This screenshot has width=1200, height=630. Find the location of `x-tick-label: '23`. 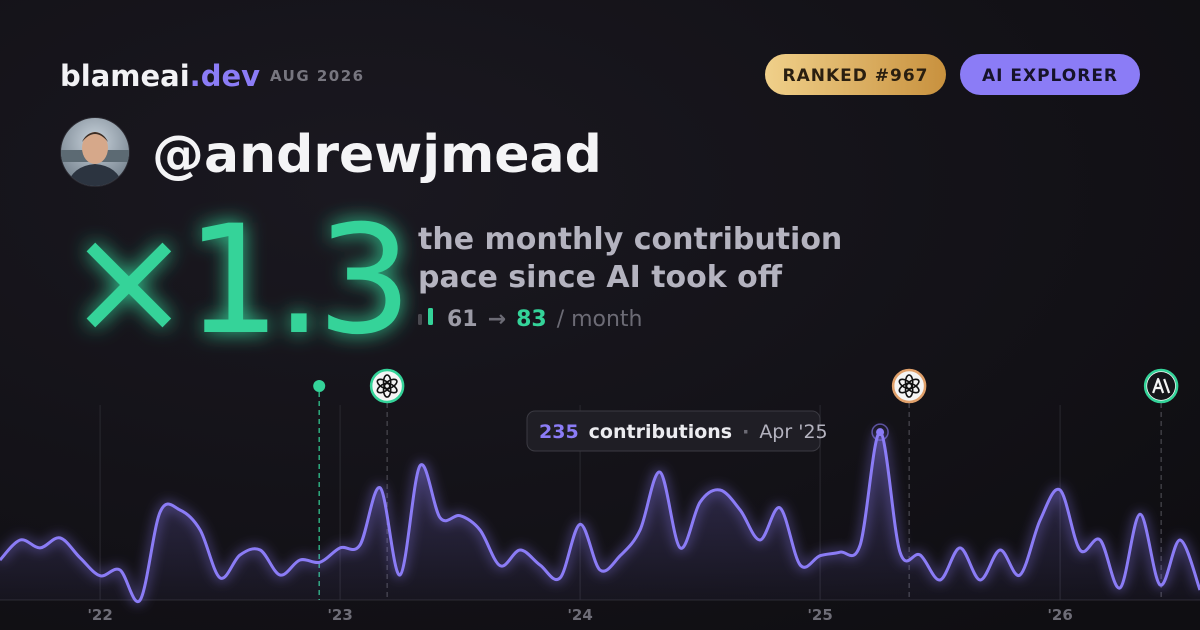

x-tick-label: '23 is located at coordinates (339, 615).